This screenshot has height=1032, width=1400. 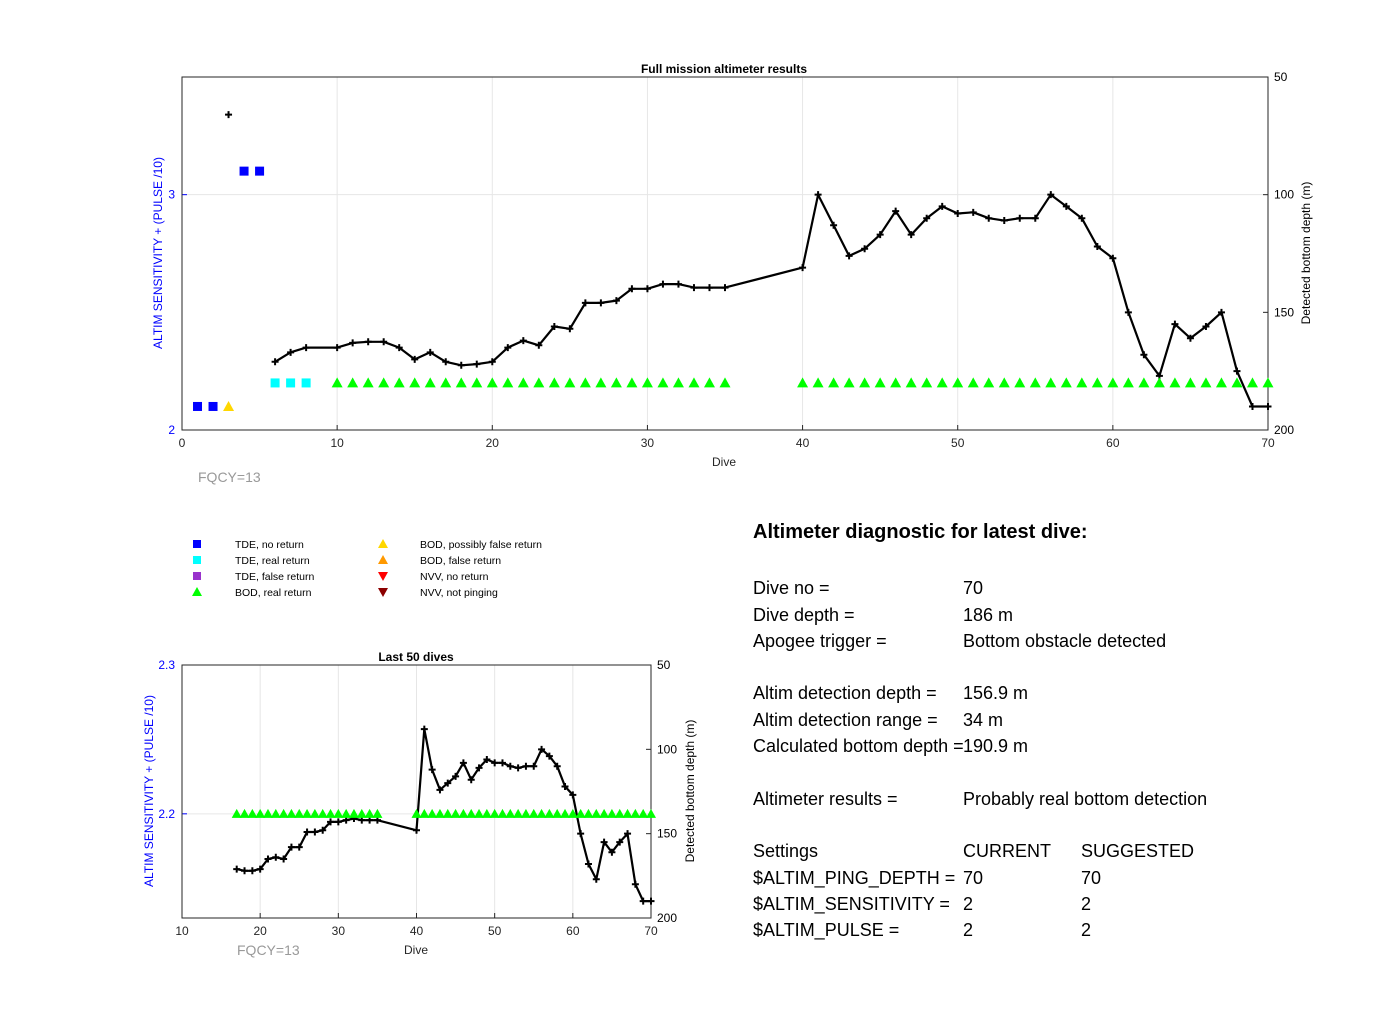 I want to click on dive-no-label: Dive no =, so click(x=791, y=588).